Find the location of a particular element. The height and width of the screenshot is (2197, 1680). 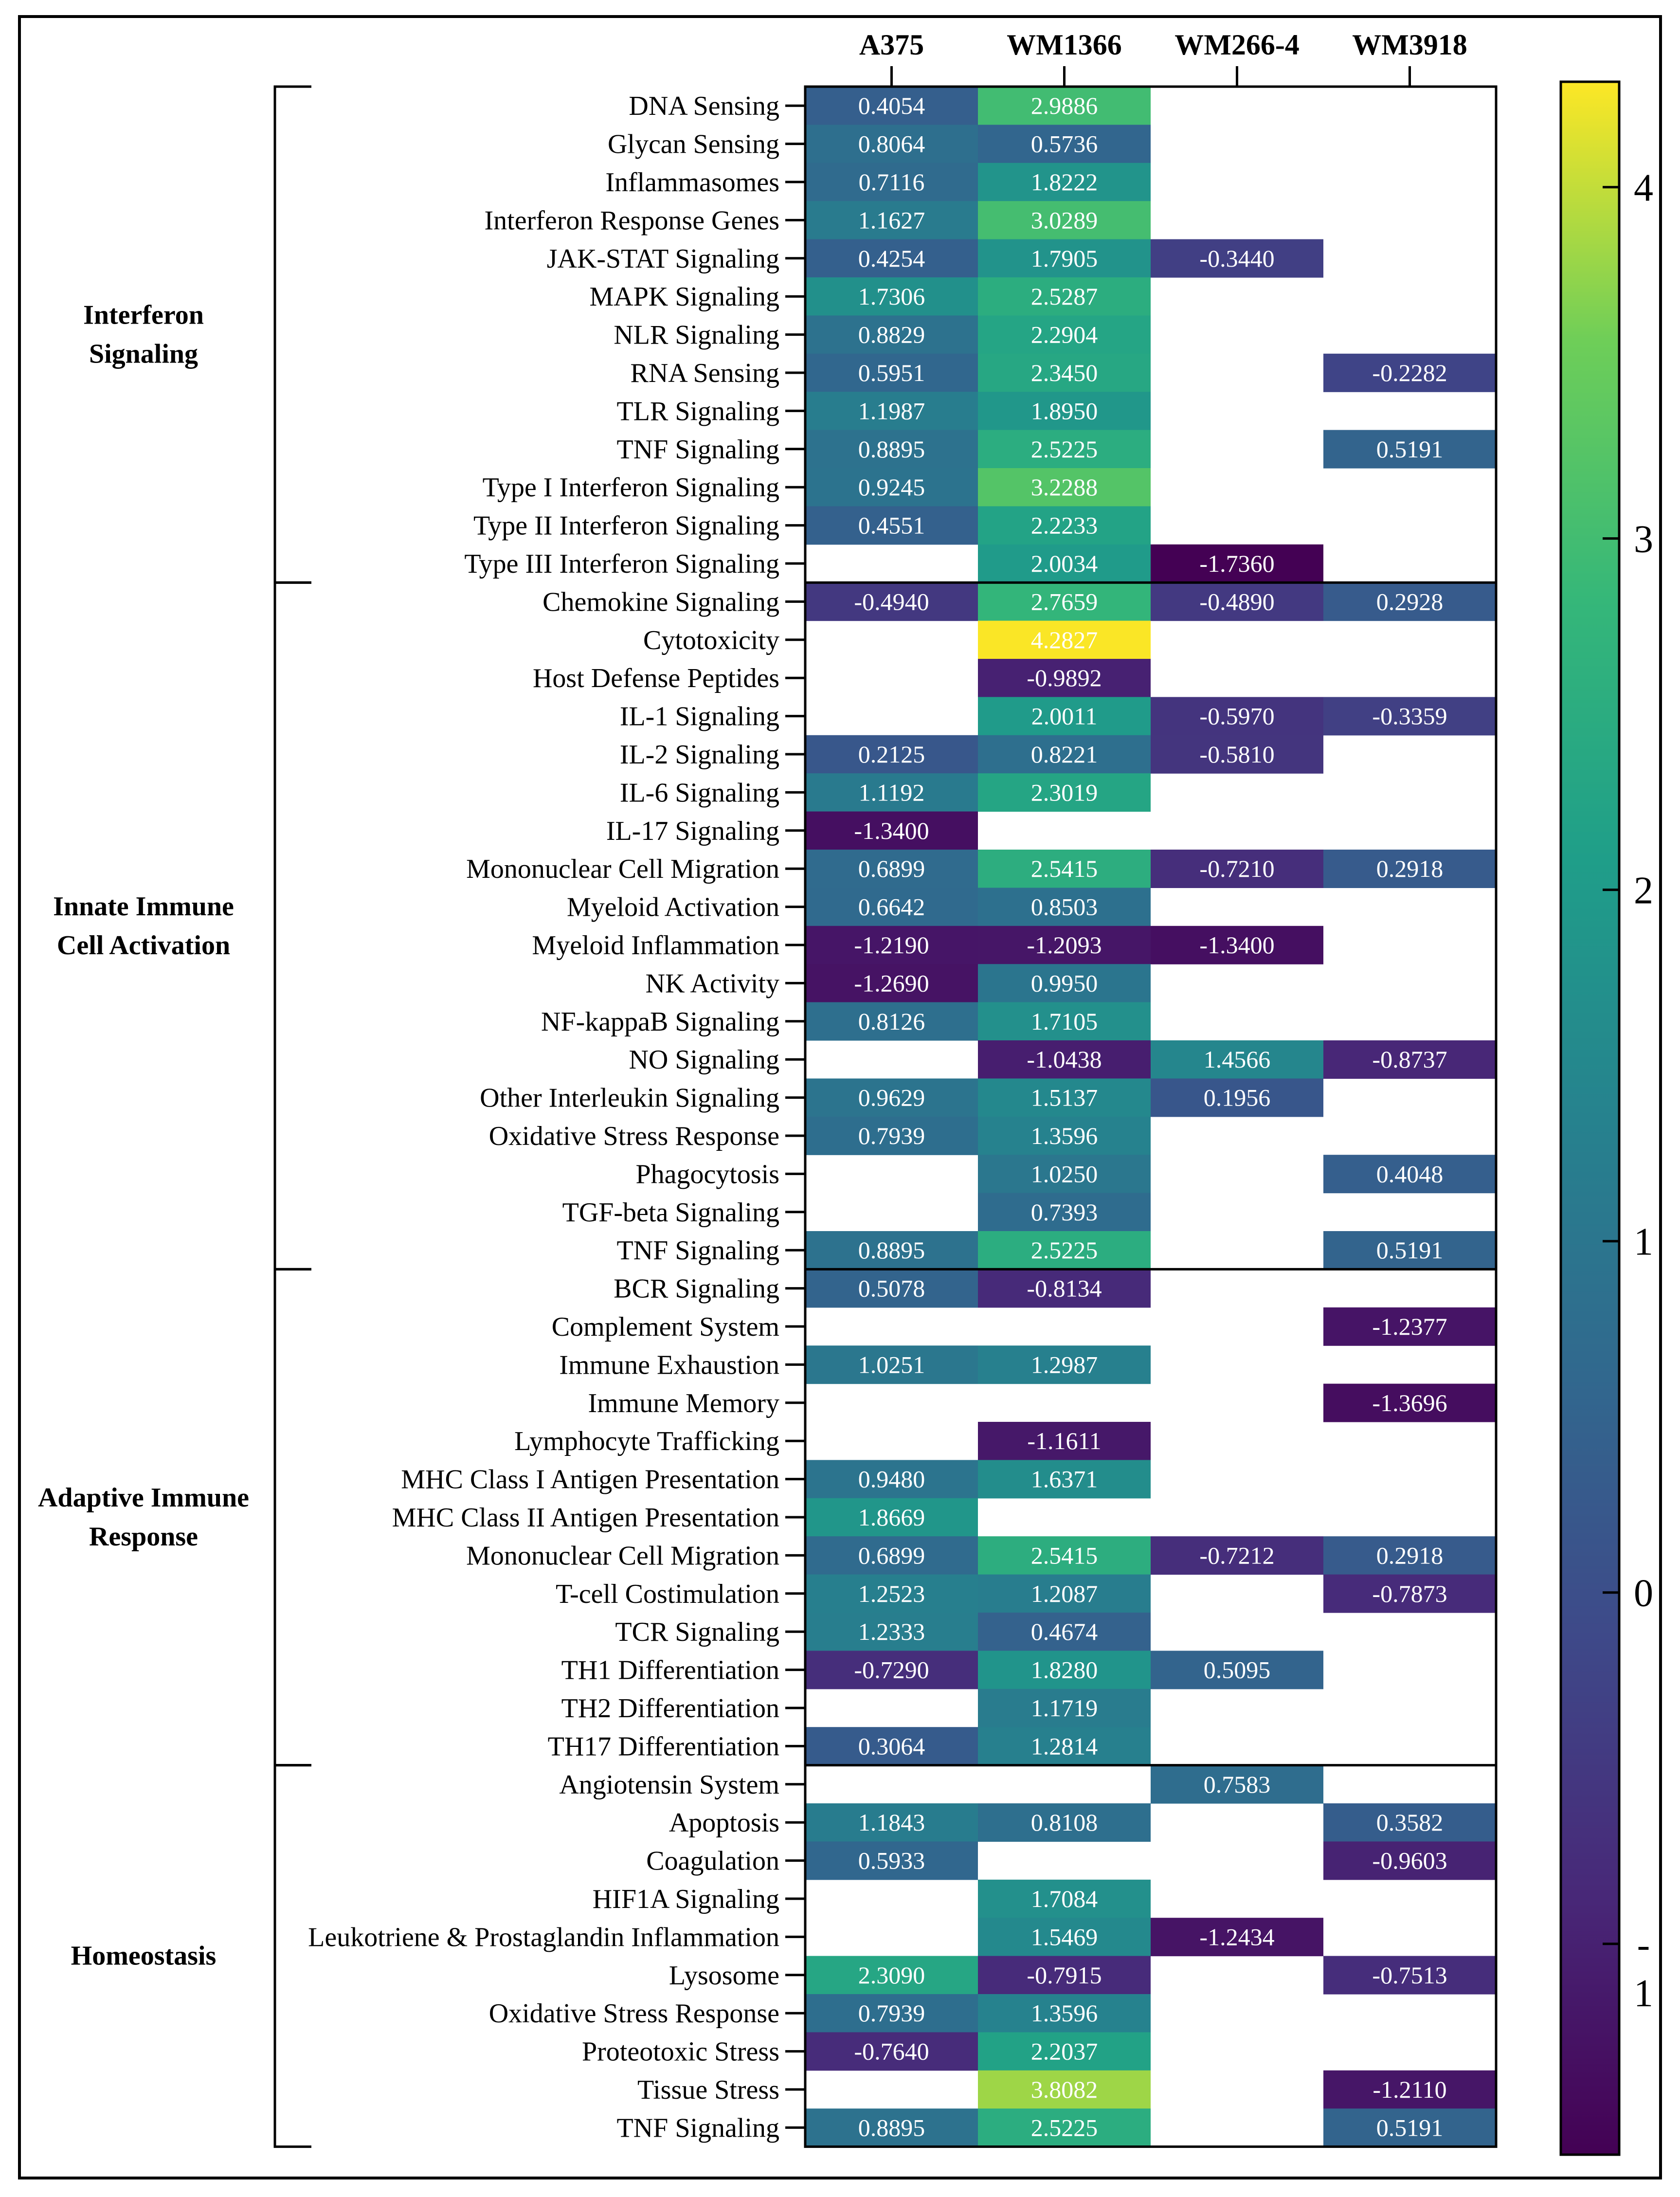

row-label: TLR Signaling is located at coordinates (698, 411).